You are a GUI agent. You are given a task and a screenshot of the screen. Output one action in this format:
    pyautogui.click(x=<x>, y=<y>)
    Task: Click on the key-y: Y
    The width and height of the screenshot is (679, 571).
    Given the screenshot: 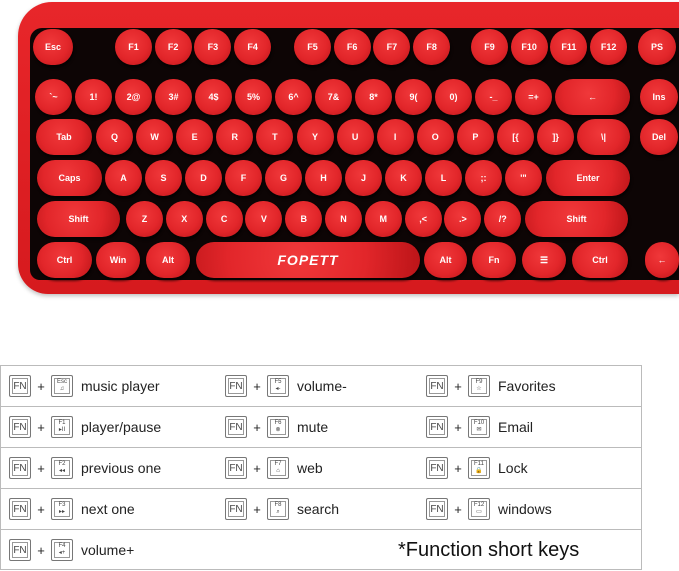 What is the action you would take?
    pyautogui.click(x=315, y=137)
    